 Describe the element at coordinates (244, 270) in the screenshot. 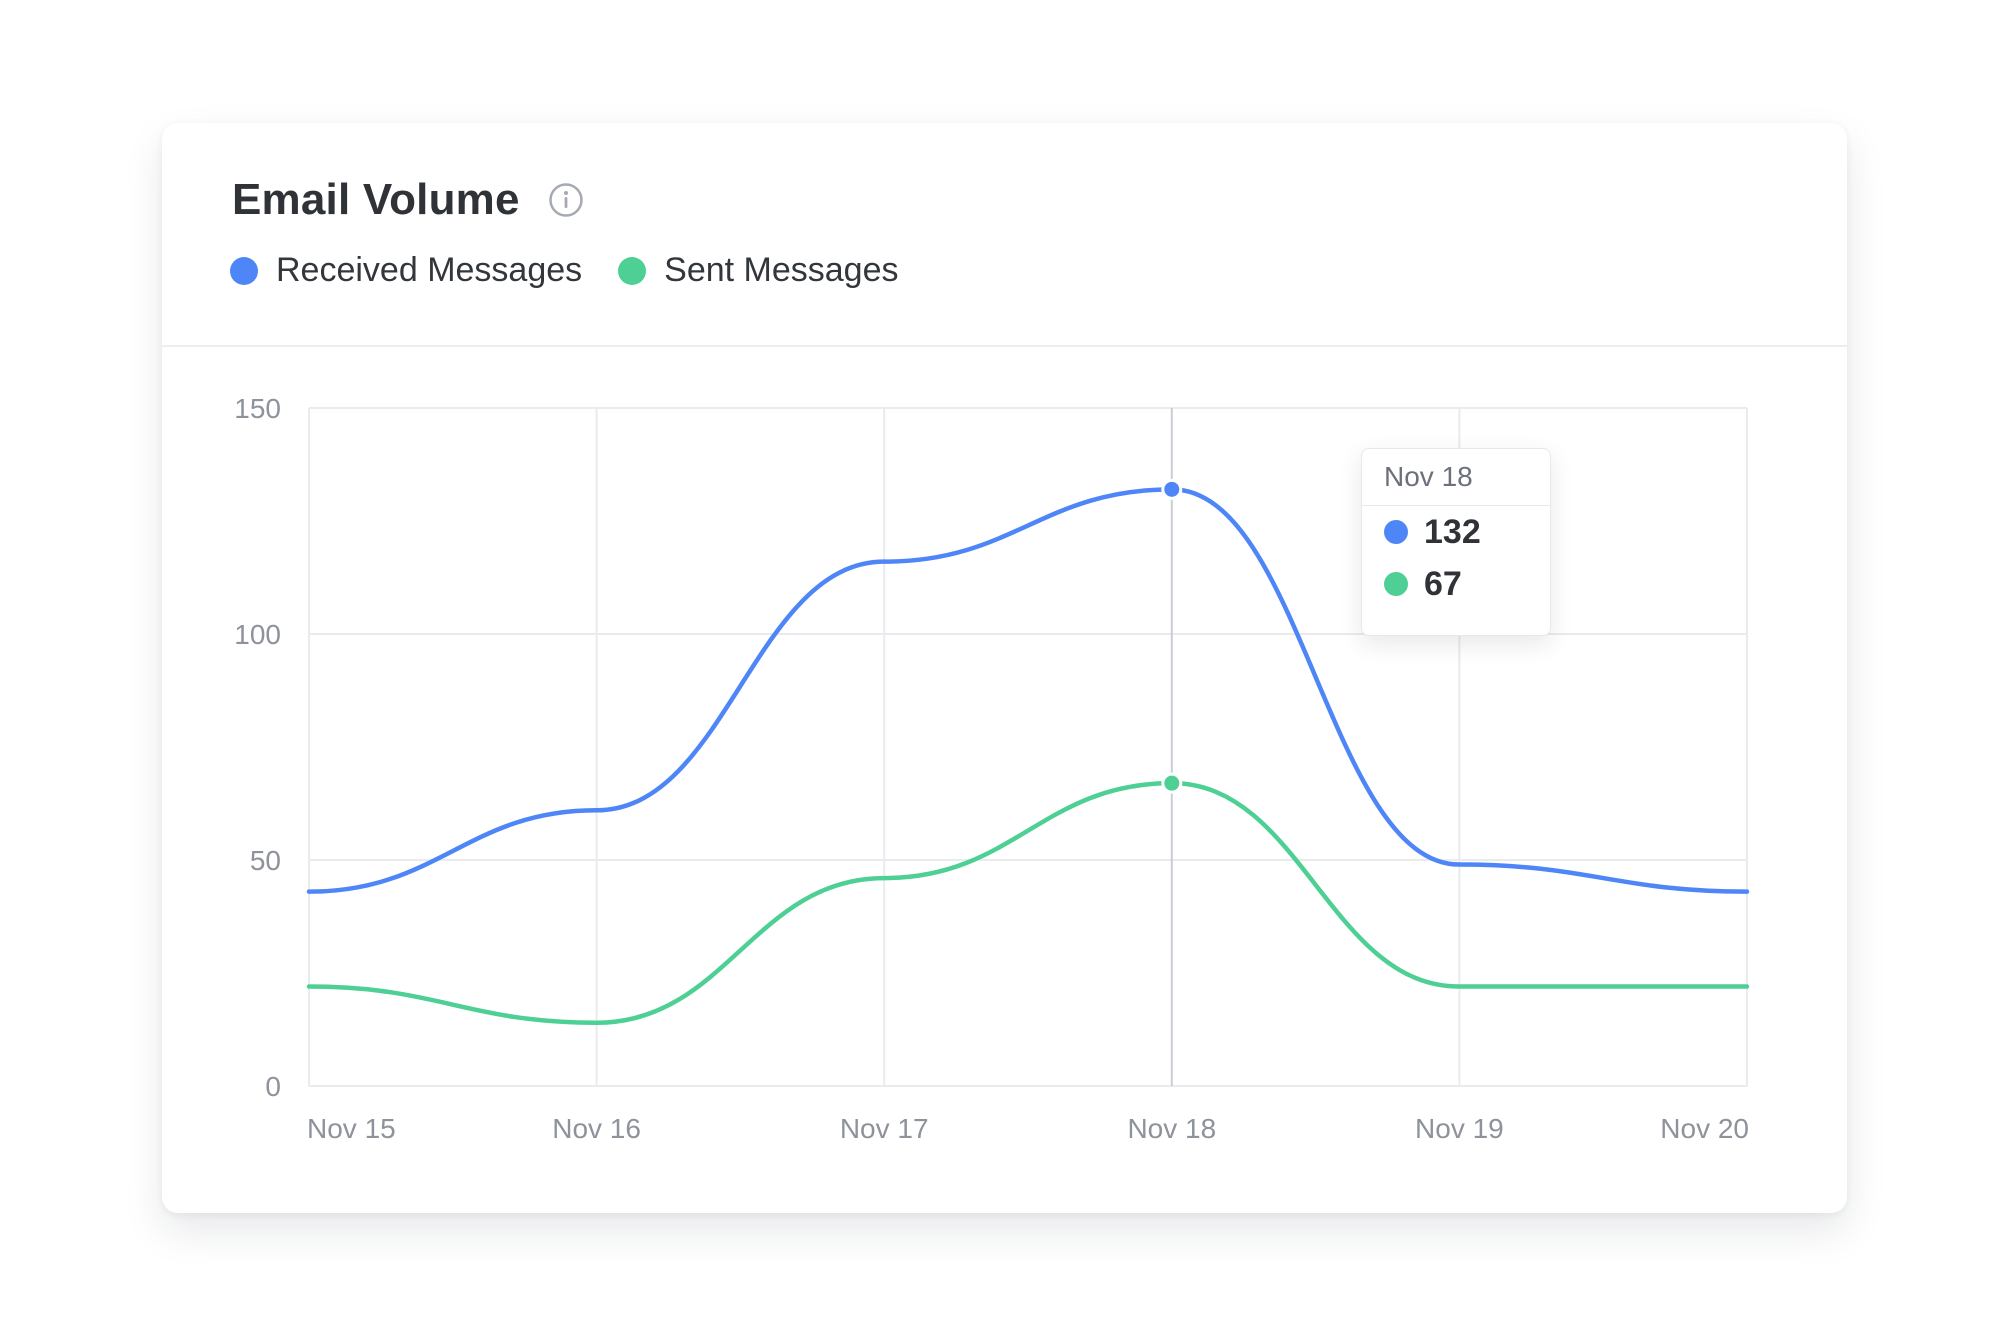

I see `legend-dot-received` at that location.